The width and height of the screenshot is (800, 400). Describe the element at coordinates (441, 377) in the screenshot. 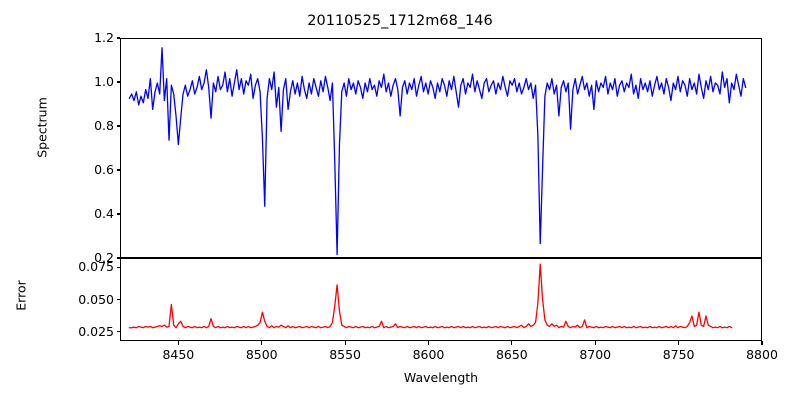

I see `x-axis-label: Wavelength` at that location.